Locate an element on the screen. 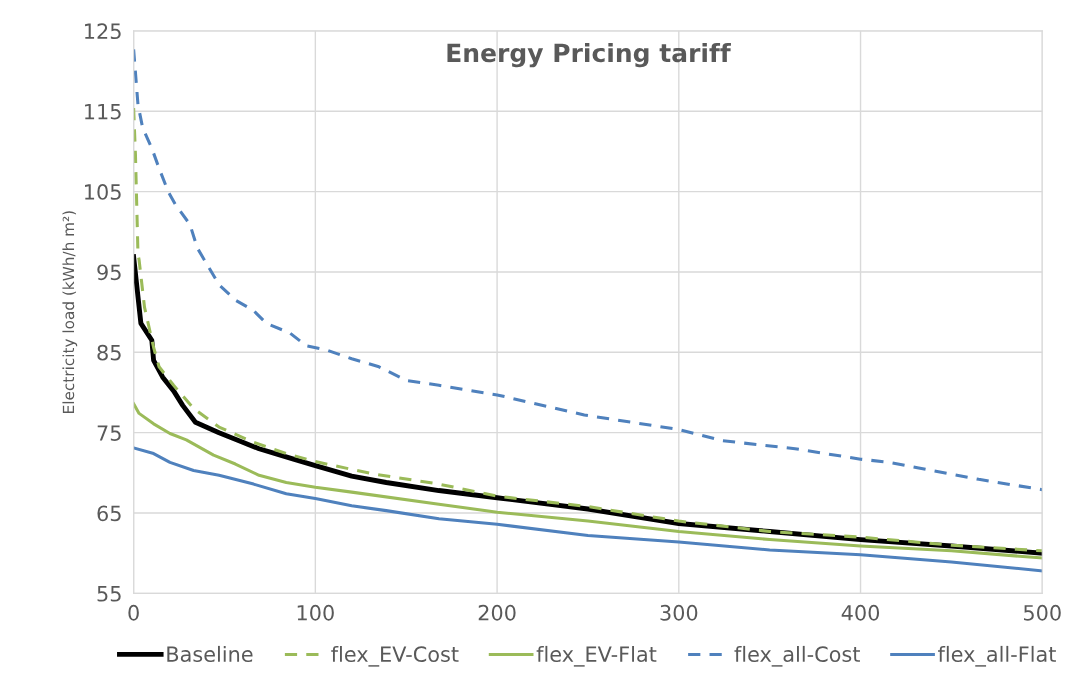 Image resolution: width=1069 pixels, height=686 pixels. y-axis-title: Electricity load (kWh/h m²) is located at coordinates (70, 312).